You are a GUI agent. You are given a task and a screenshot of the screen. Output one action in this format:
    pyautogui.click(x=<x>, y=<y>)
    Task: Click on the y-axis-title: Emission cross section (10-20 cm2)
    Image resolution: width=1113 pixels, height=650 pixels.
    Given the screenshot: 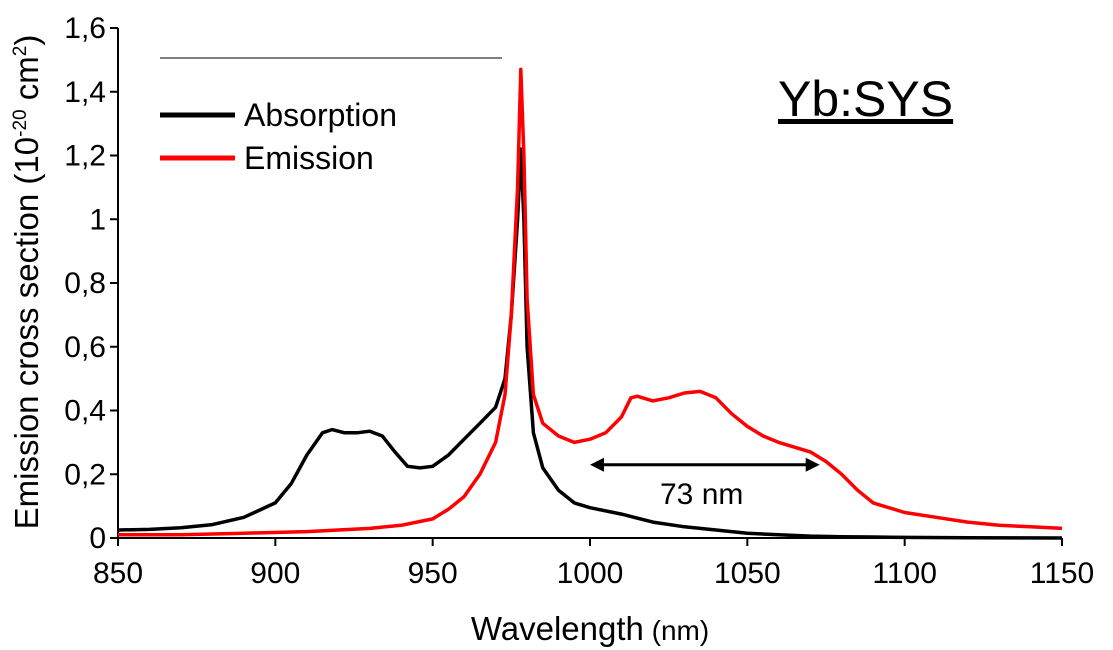 What is the action you would take?
    pyautogui.click(x=26, y=282)
    